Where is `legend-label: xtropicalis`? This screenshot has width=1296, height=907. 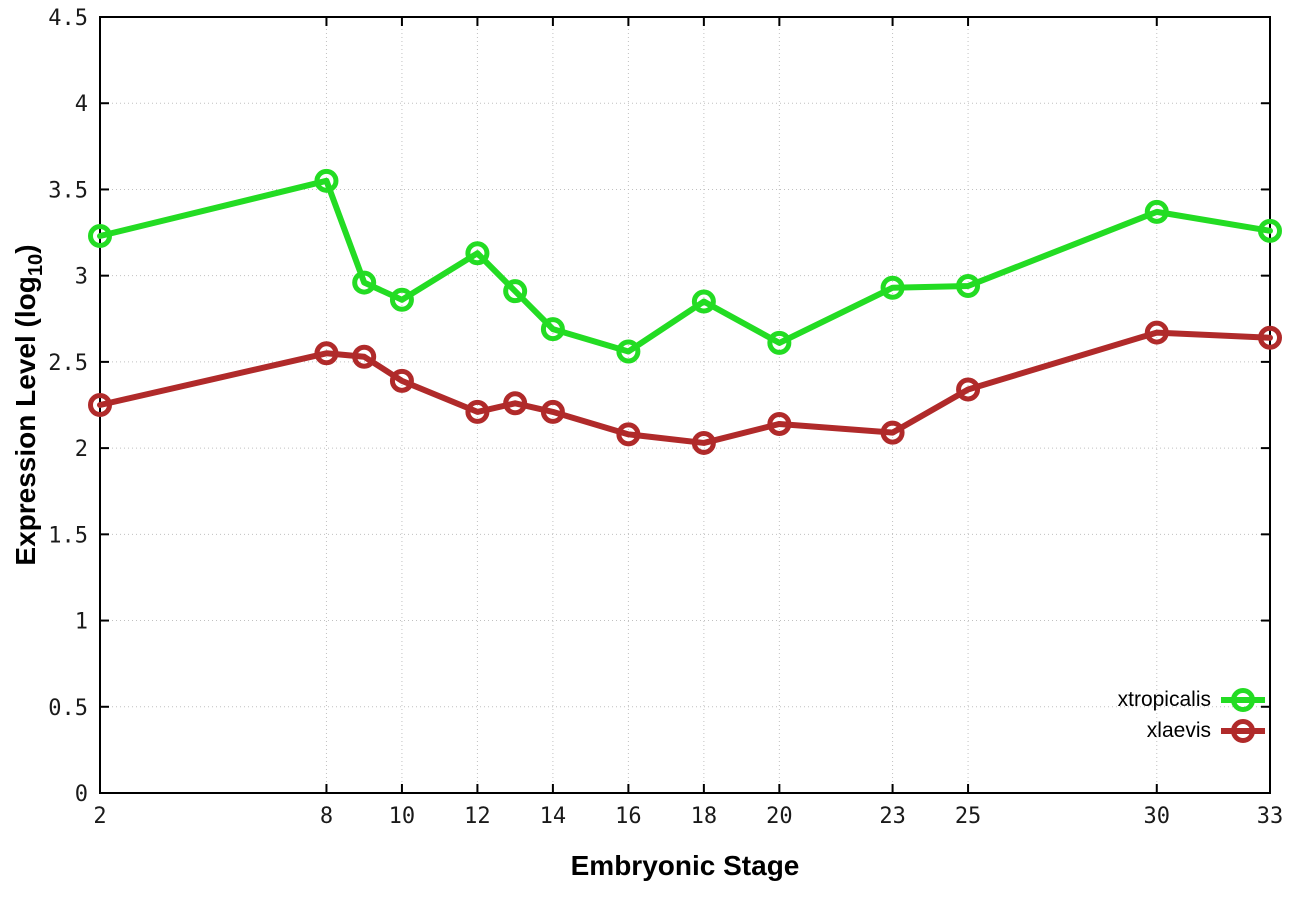
legend-label: xtropicalis is located at coordinates (1164, 699).